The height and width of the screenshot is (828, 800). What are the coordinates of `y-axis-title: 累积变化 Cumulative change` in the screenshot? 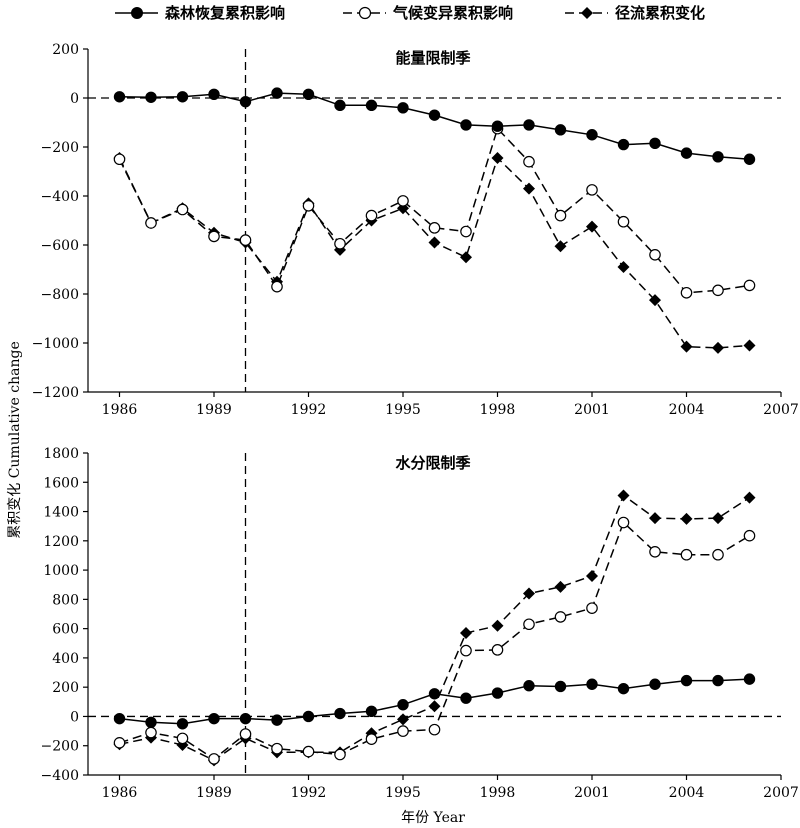 It's located at (15, 440).